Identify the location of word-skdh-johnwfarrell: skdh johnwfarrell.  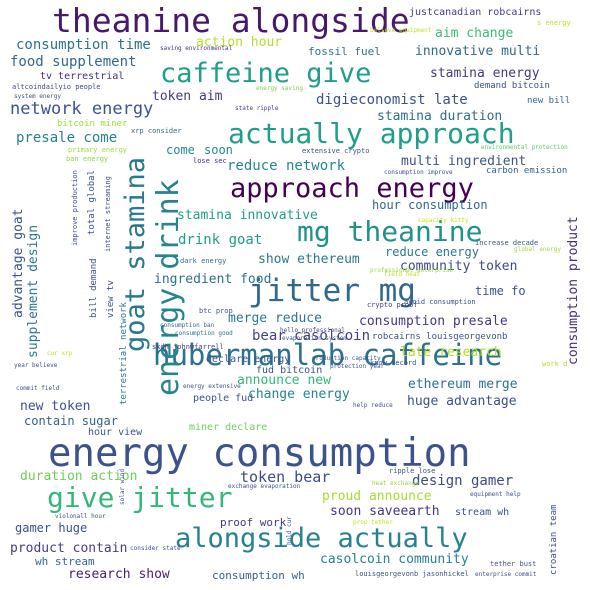
(188, 347).